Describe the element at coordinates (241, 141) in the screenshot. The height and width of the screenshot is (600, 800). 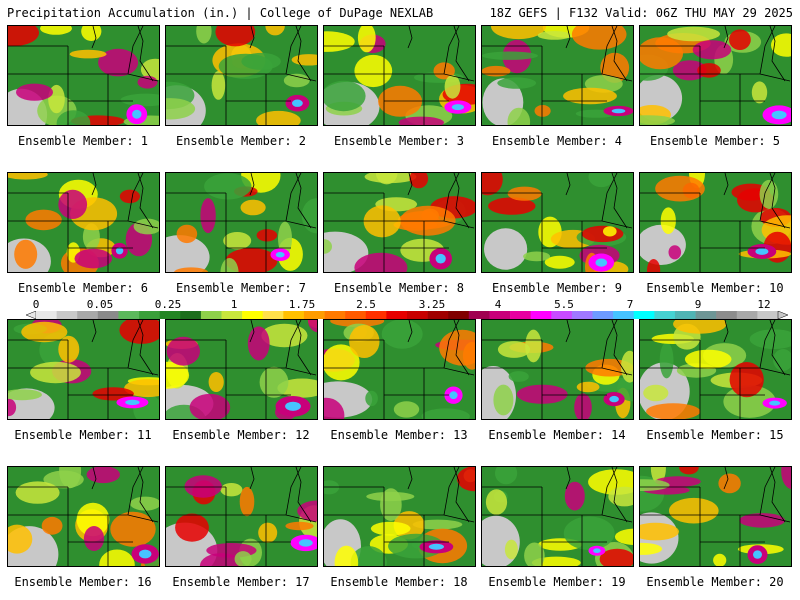
I see `ensemble-member-label: Ensemble Member: 2` at that location.